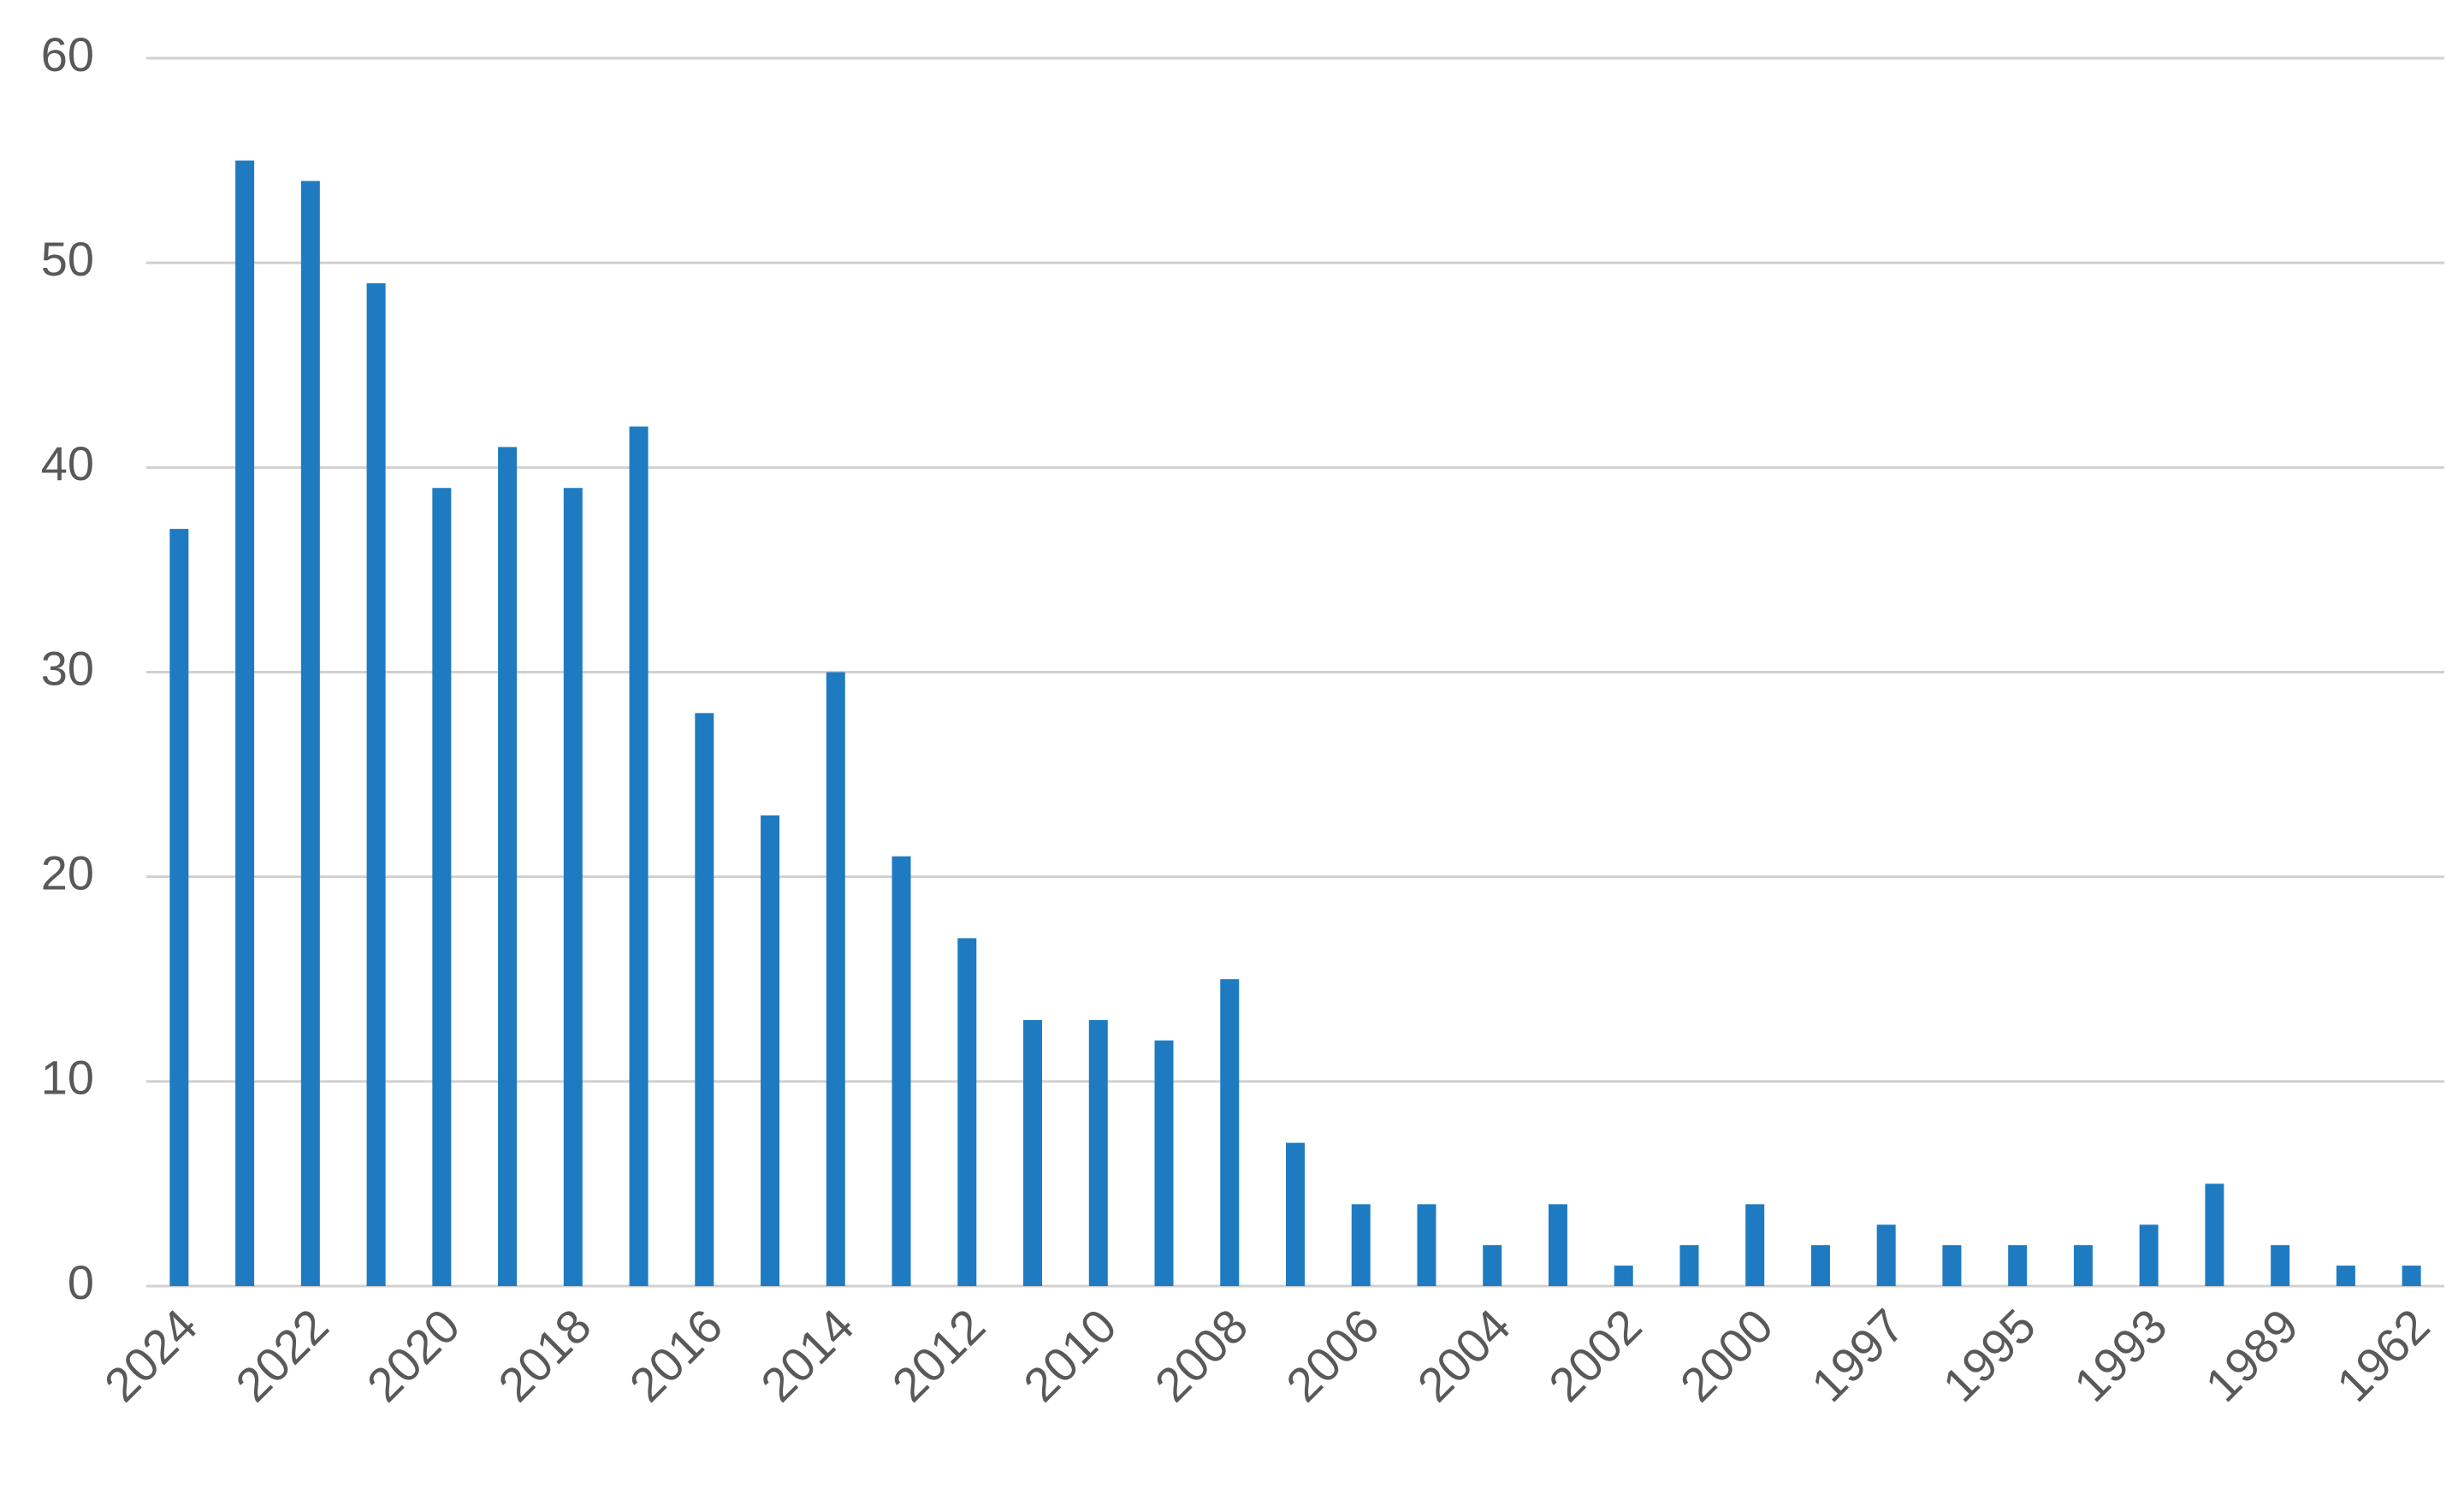 The image size is (2464, 1500). I want to click on x-tick-label: 2024, so click(151, 1355).